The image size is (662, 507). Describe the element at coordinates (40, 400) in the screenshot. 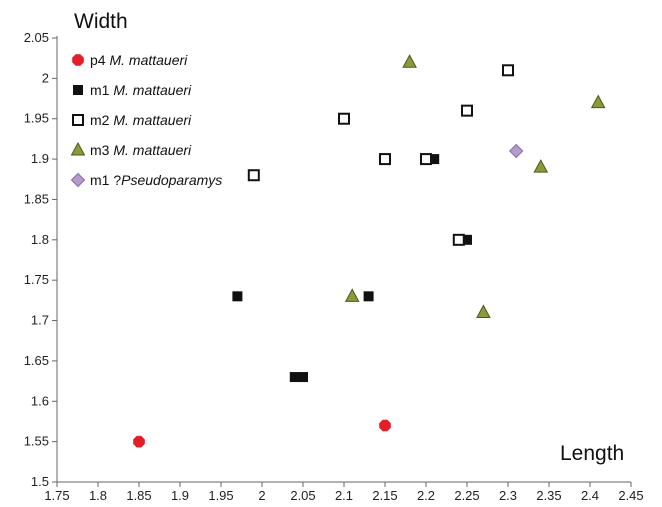

I see `y-tick-label: 1.6` at that location.